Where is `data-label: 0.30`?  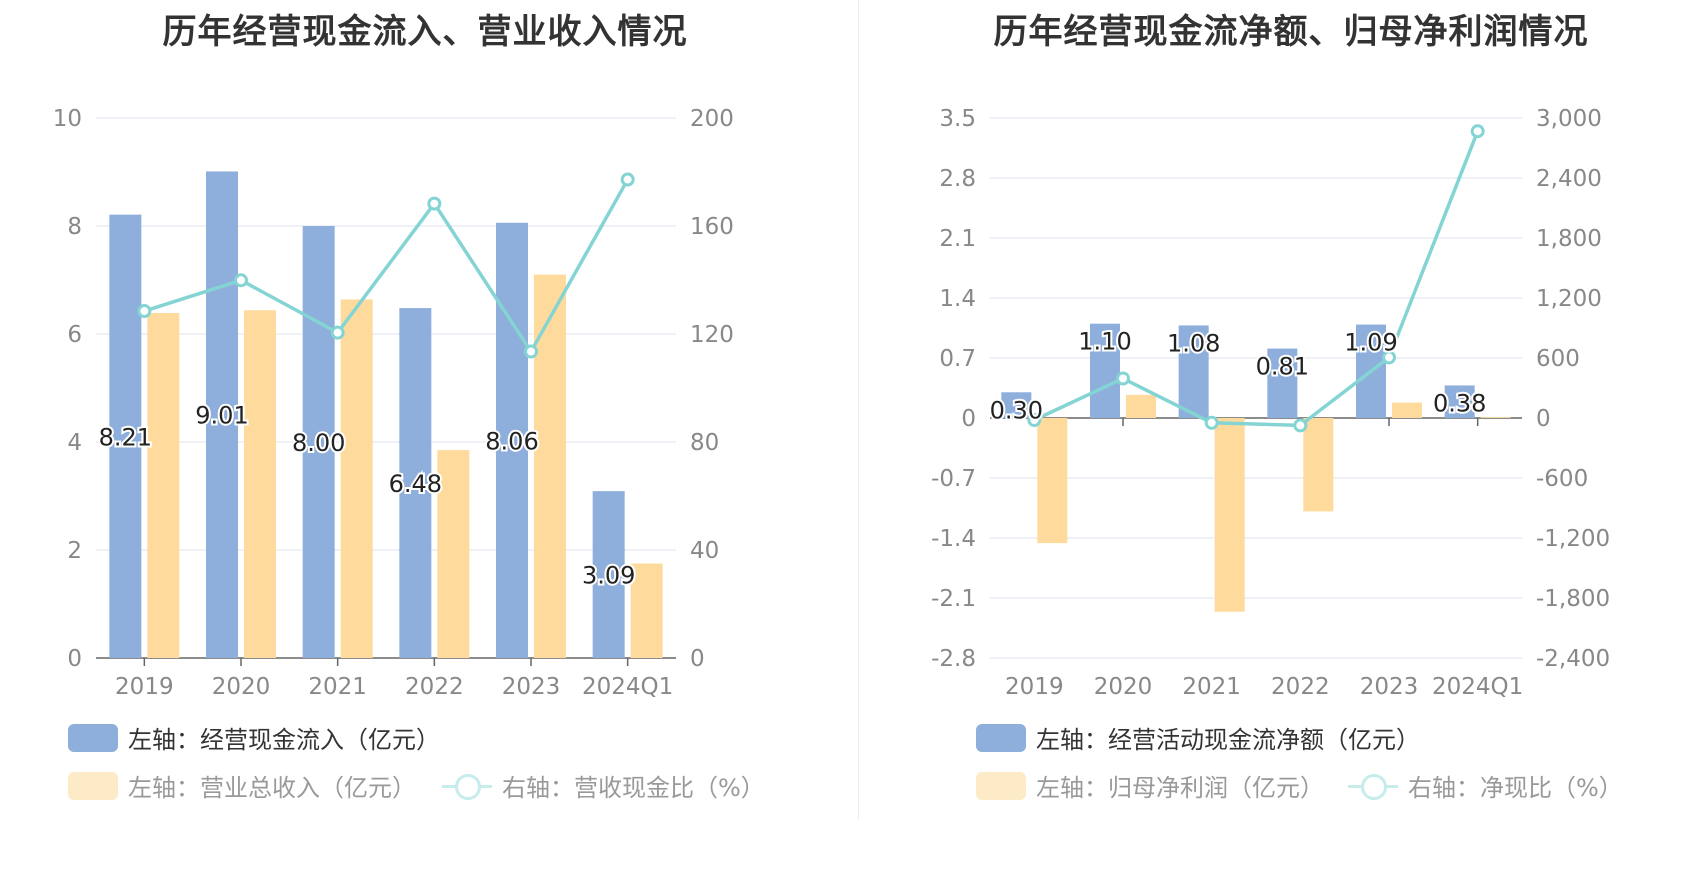
data-label: 0.30 is located at coordinates (1016, 410).